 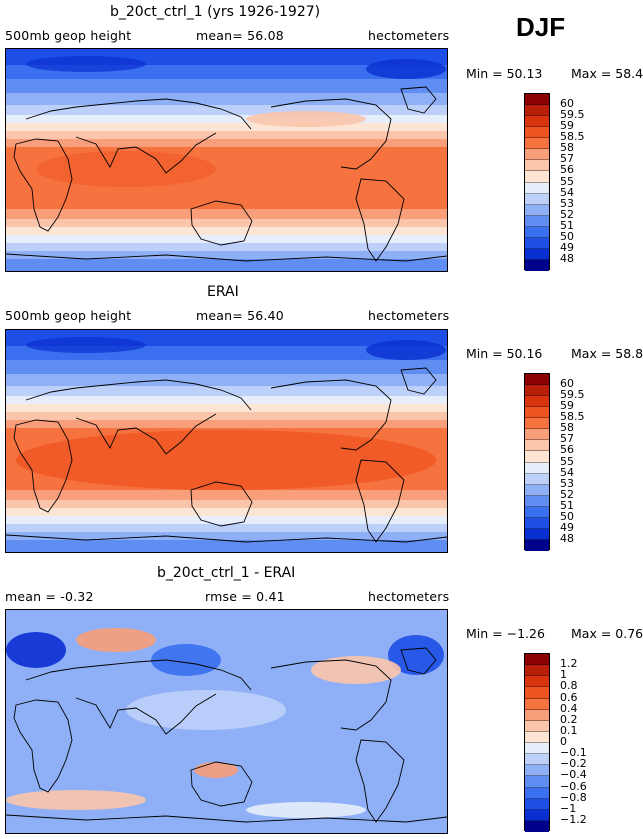 What do you see at coordinates (504, 73) in the screenshot?
I see `panel-1-min: Min = 50.13` at bounding box center [504, 73].